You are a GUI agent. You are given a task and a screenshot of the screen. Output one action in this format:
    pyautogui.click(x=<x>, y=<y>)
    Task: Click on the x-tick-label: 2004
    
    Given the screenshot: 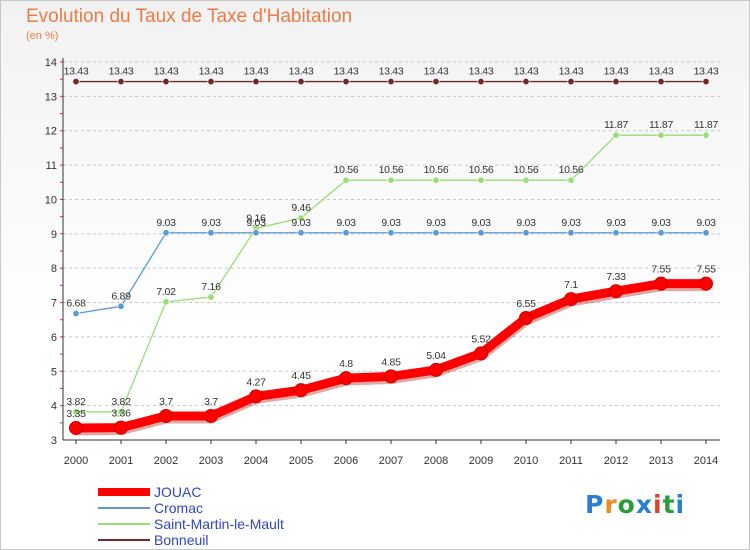 What is the action you would take?
    pyautogui.click(x=256, y=461)
    